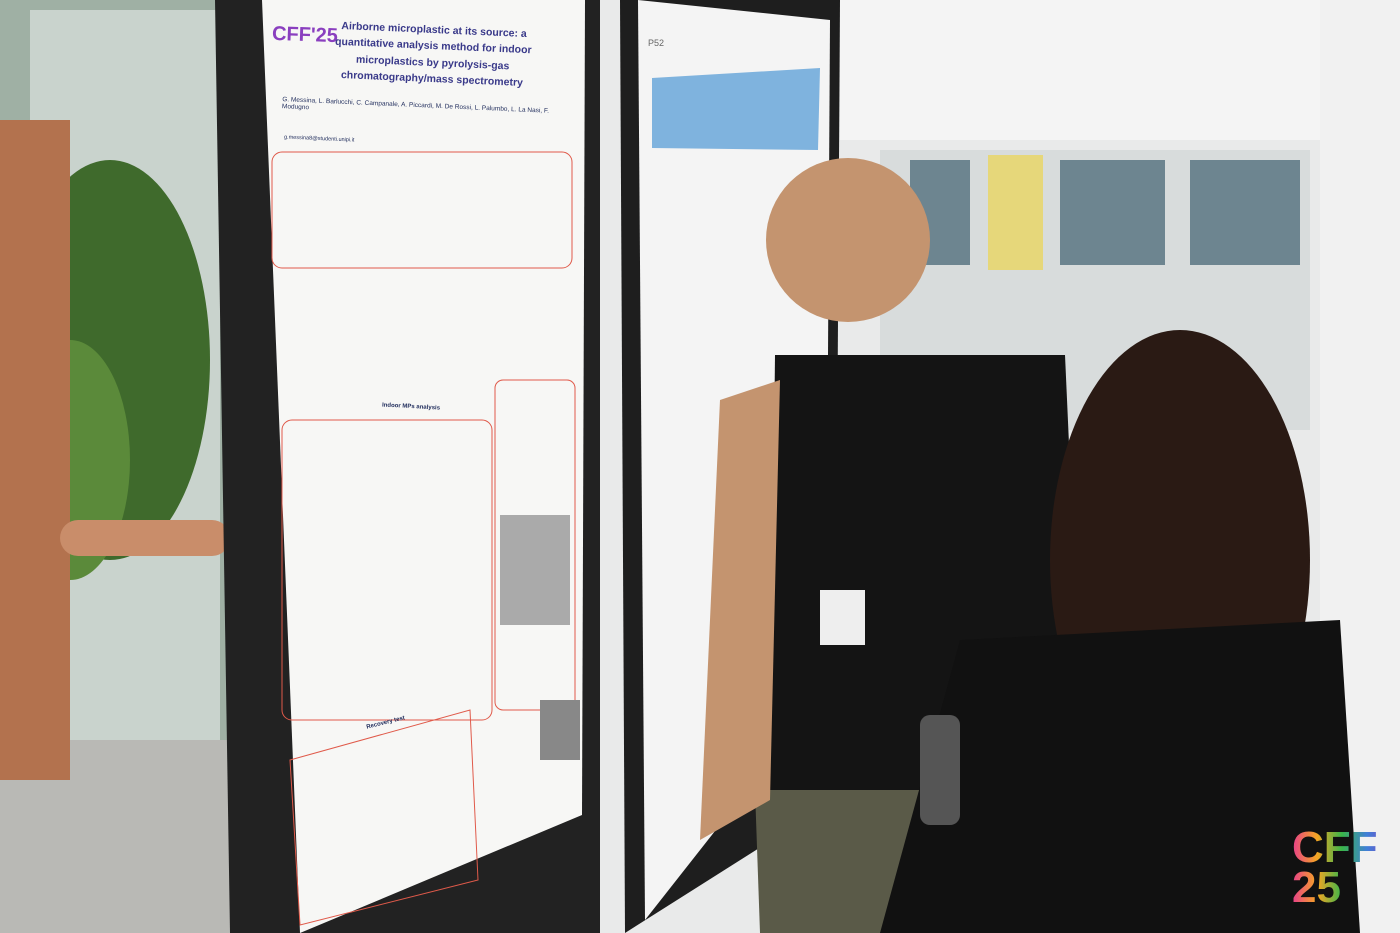 The height and width of the screenshot is (933, 1400). I want to click on panel, so click(1015, 212).